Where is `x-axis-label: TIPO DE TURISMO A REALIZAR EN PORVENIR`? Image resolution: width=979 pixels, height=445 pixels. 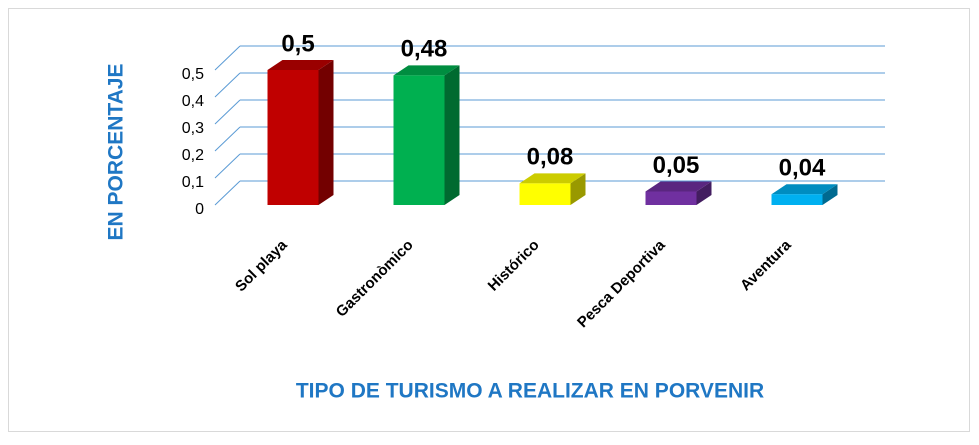
x-axis-label: TIPO DE TURISMO A REALIZAR EN PORVENIR is located at coordinates (530, 391).